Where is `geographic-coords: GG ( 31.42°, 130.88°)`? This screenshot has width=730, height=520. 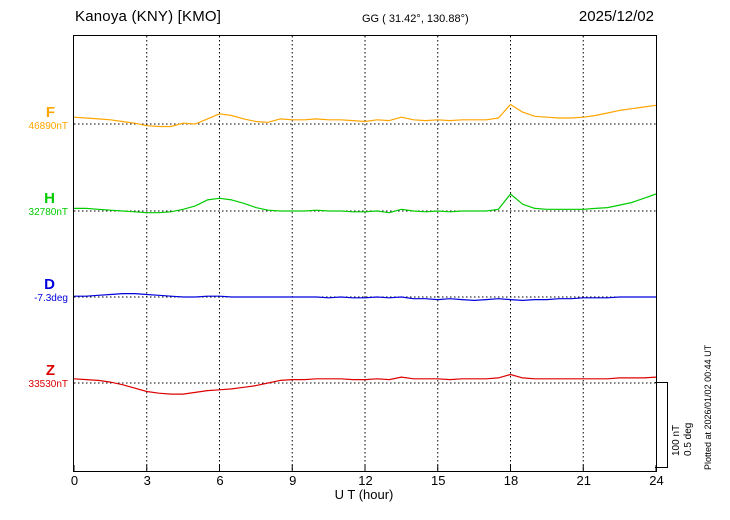 geographic-coords: GG ( 31.42°, 130.88°) is located at coordinates (415, 19).